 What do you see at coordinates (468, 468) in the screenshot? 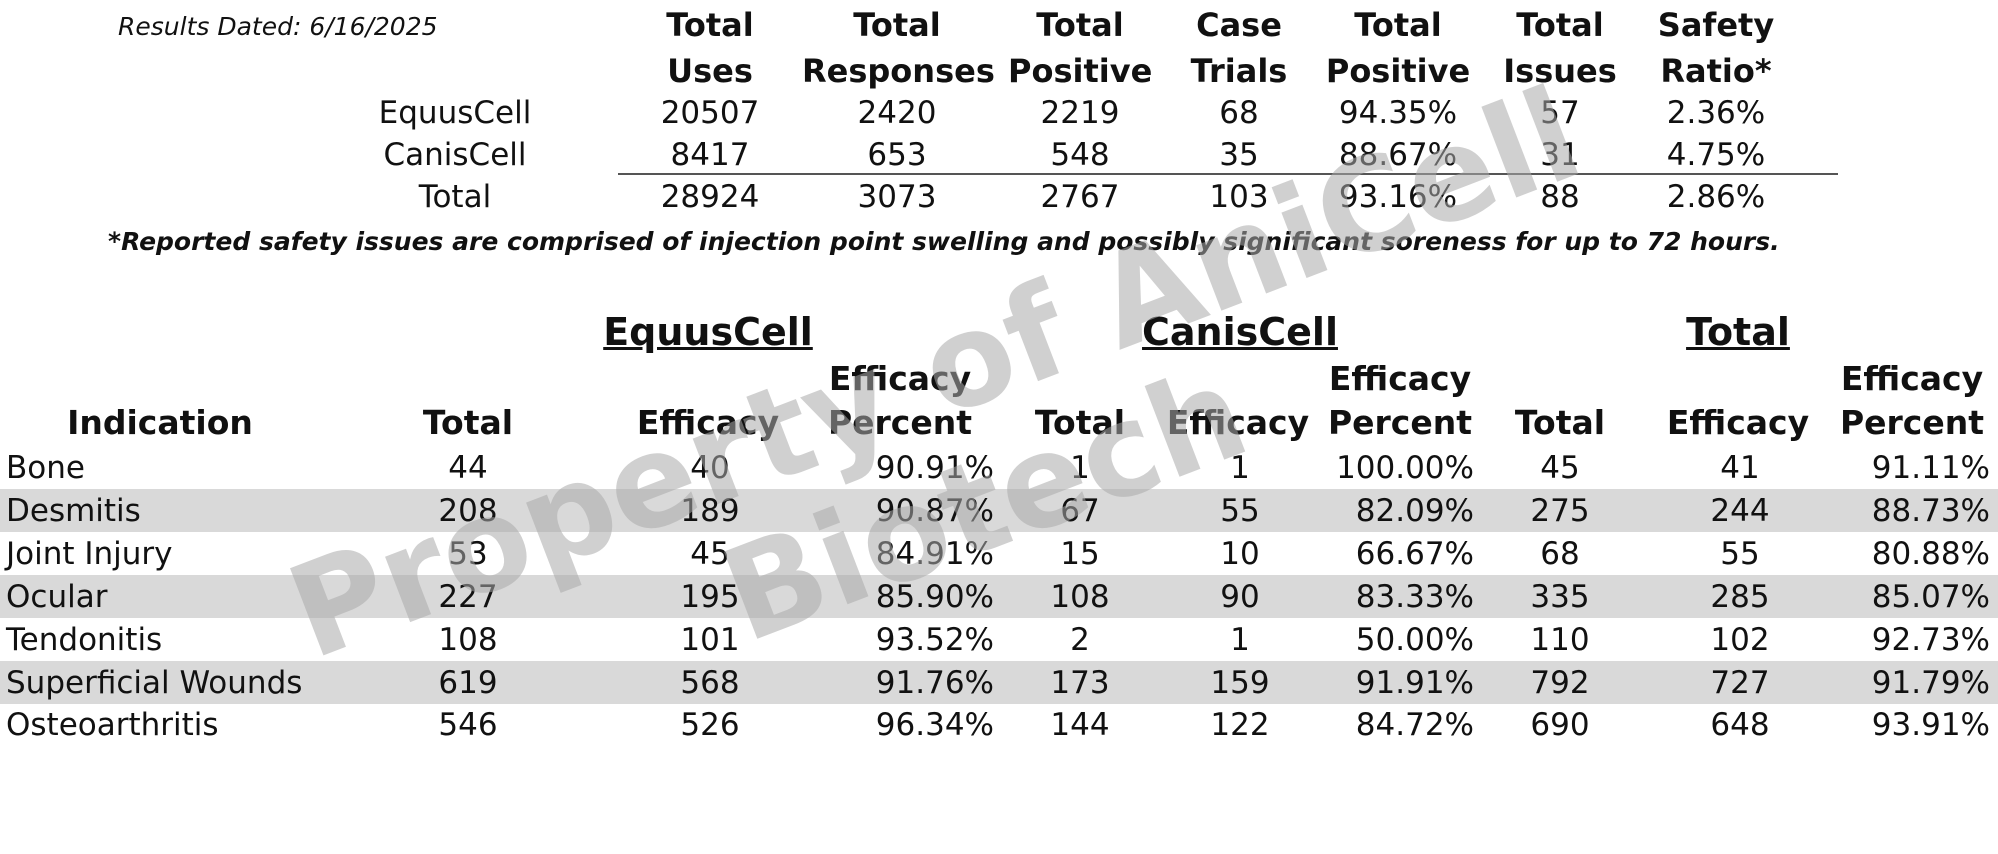
I see `table-cell: 44` at bounding box center [468, 468].